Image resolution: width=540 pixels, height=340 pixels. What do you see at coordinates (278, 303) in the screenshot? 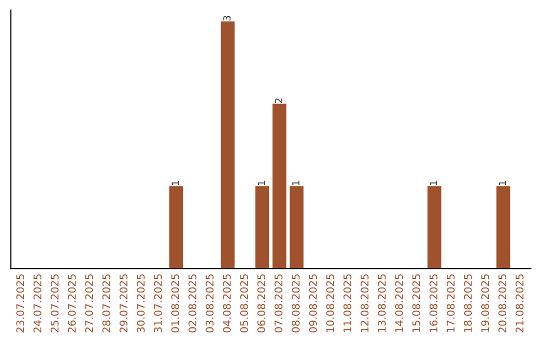
I see `x-tick-label: 07.08.2025` at bounding box center [278, 303].